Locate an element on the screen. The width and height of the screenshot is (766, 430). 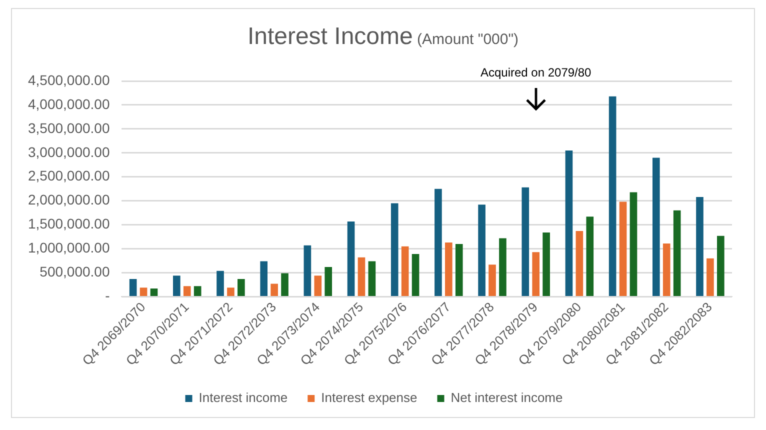
legend-label: Interest expense is located at coordinates (369, 398).